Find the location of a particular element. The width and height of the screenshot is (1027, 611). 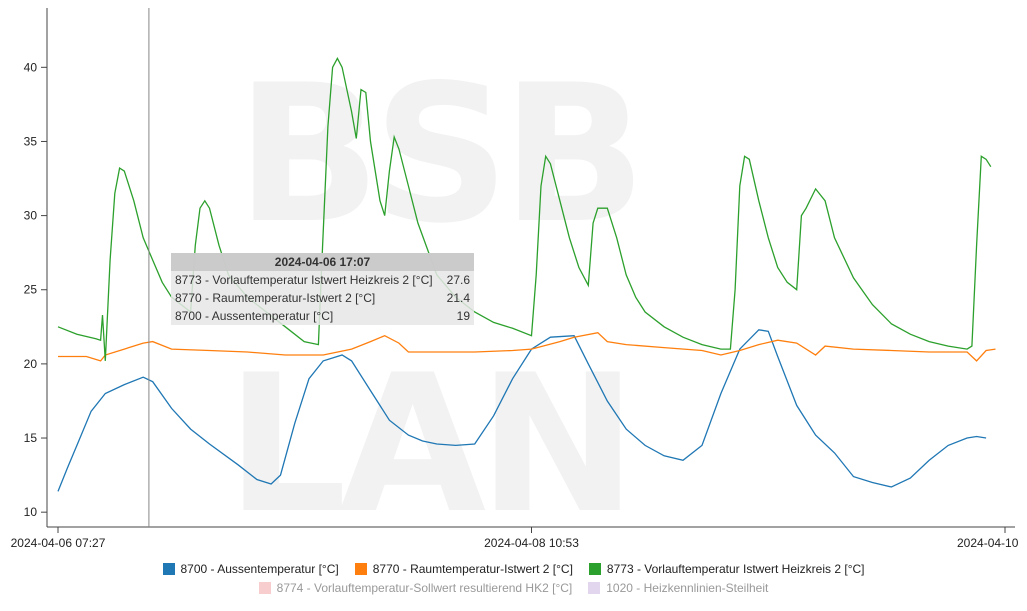

legend-item-aussentemperatur: 8700 - Aussentemperatur [°C] is located at coordinates (250, 569).